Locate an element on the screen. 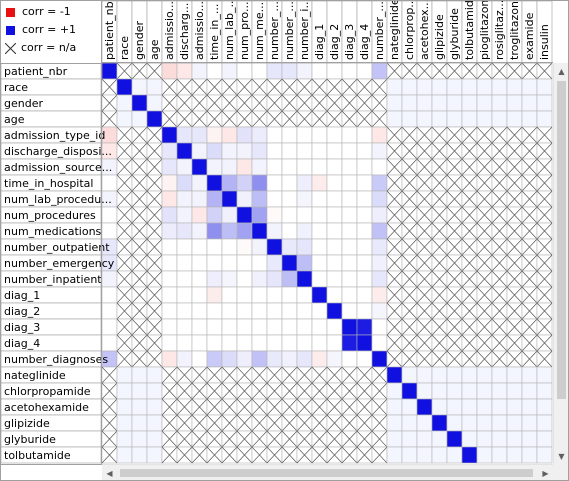  horizontal-scrollbar: ◀ ▶ is located at coordinates (327, 472).